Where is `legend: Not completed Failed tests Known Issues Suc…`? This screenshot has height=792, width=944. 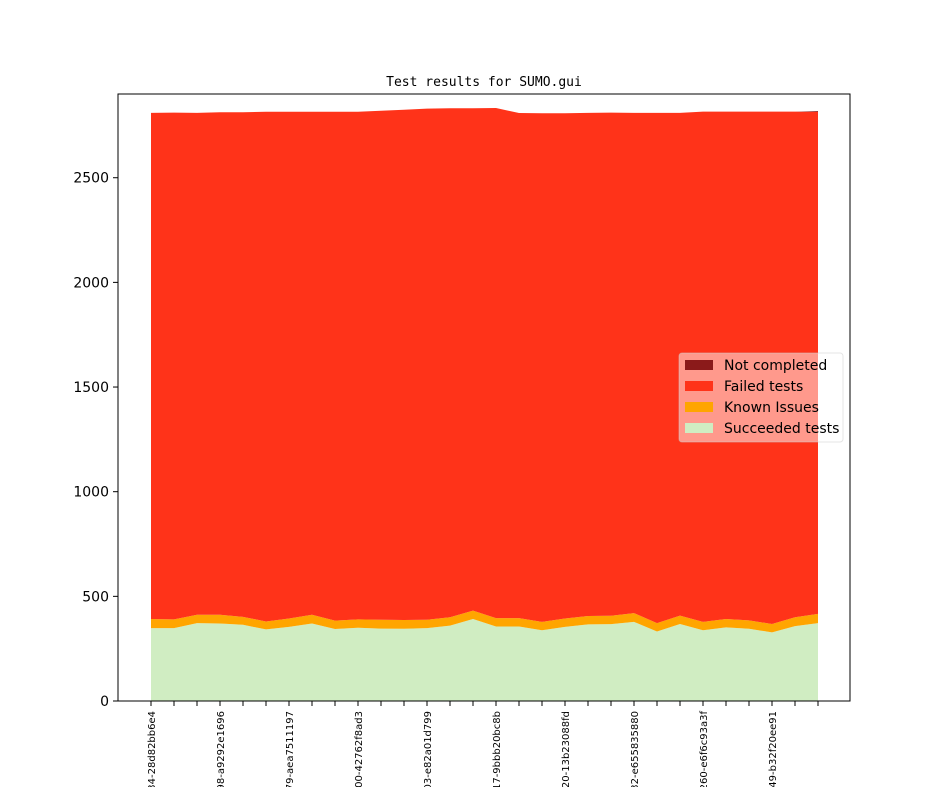 legend: Not completed Failed tests Known Issues Suc… is located at coordinates (761, 397).